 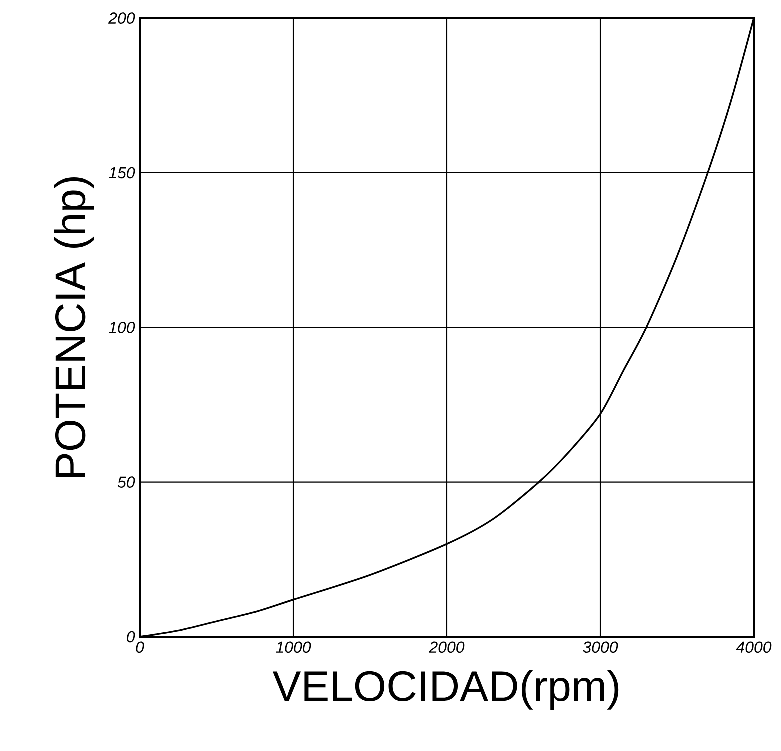 I want to click on x-tick-label: 0, so click(x=140, y=648).